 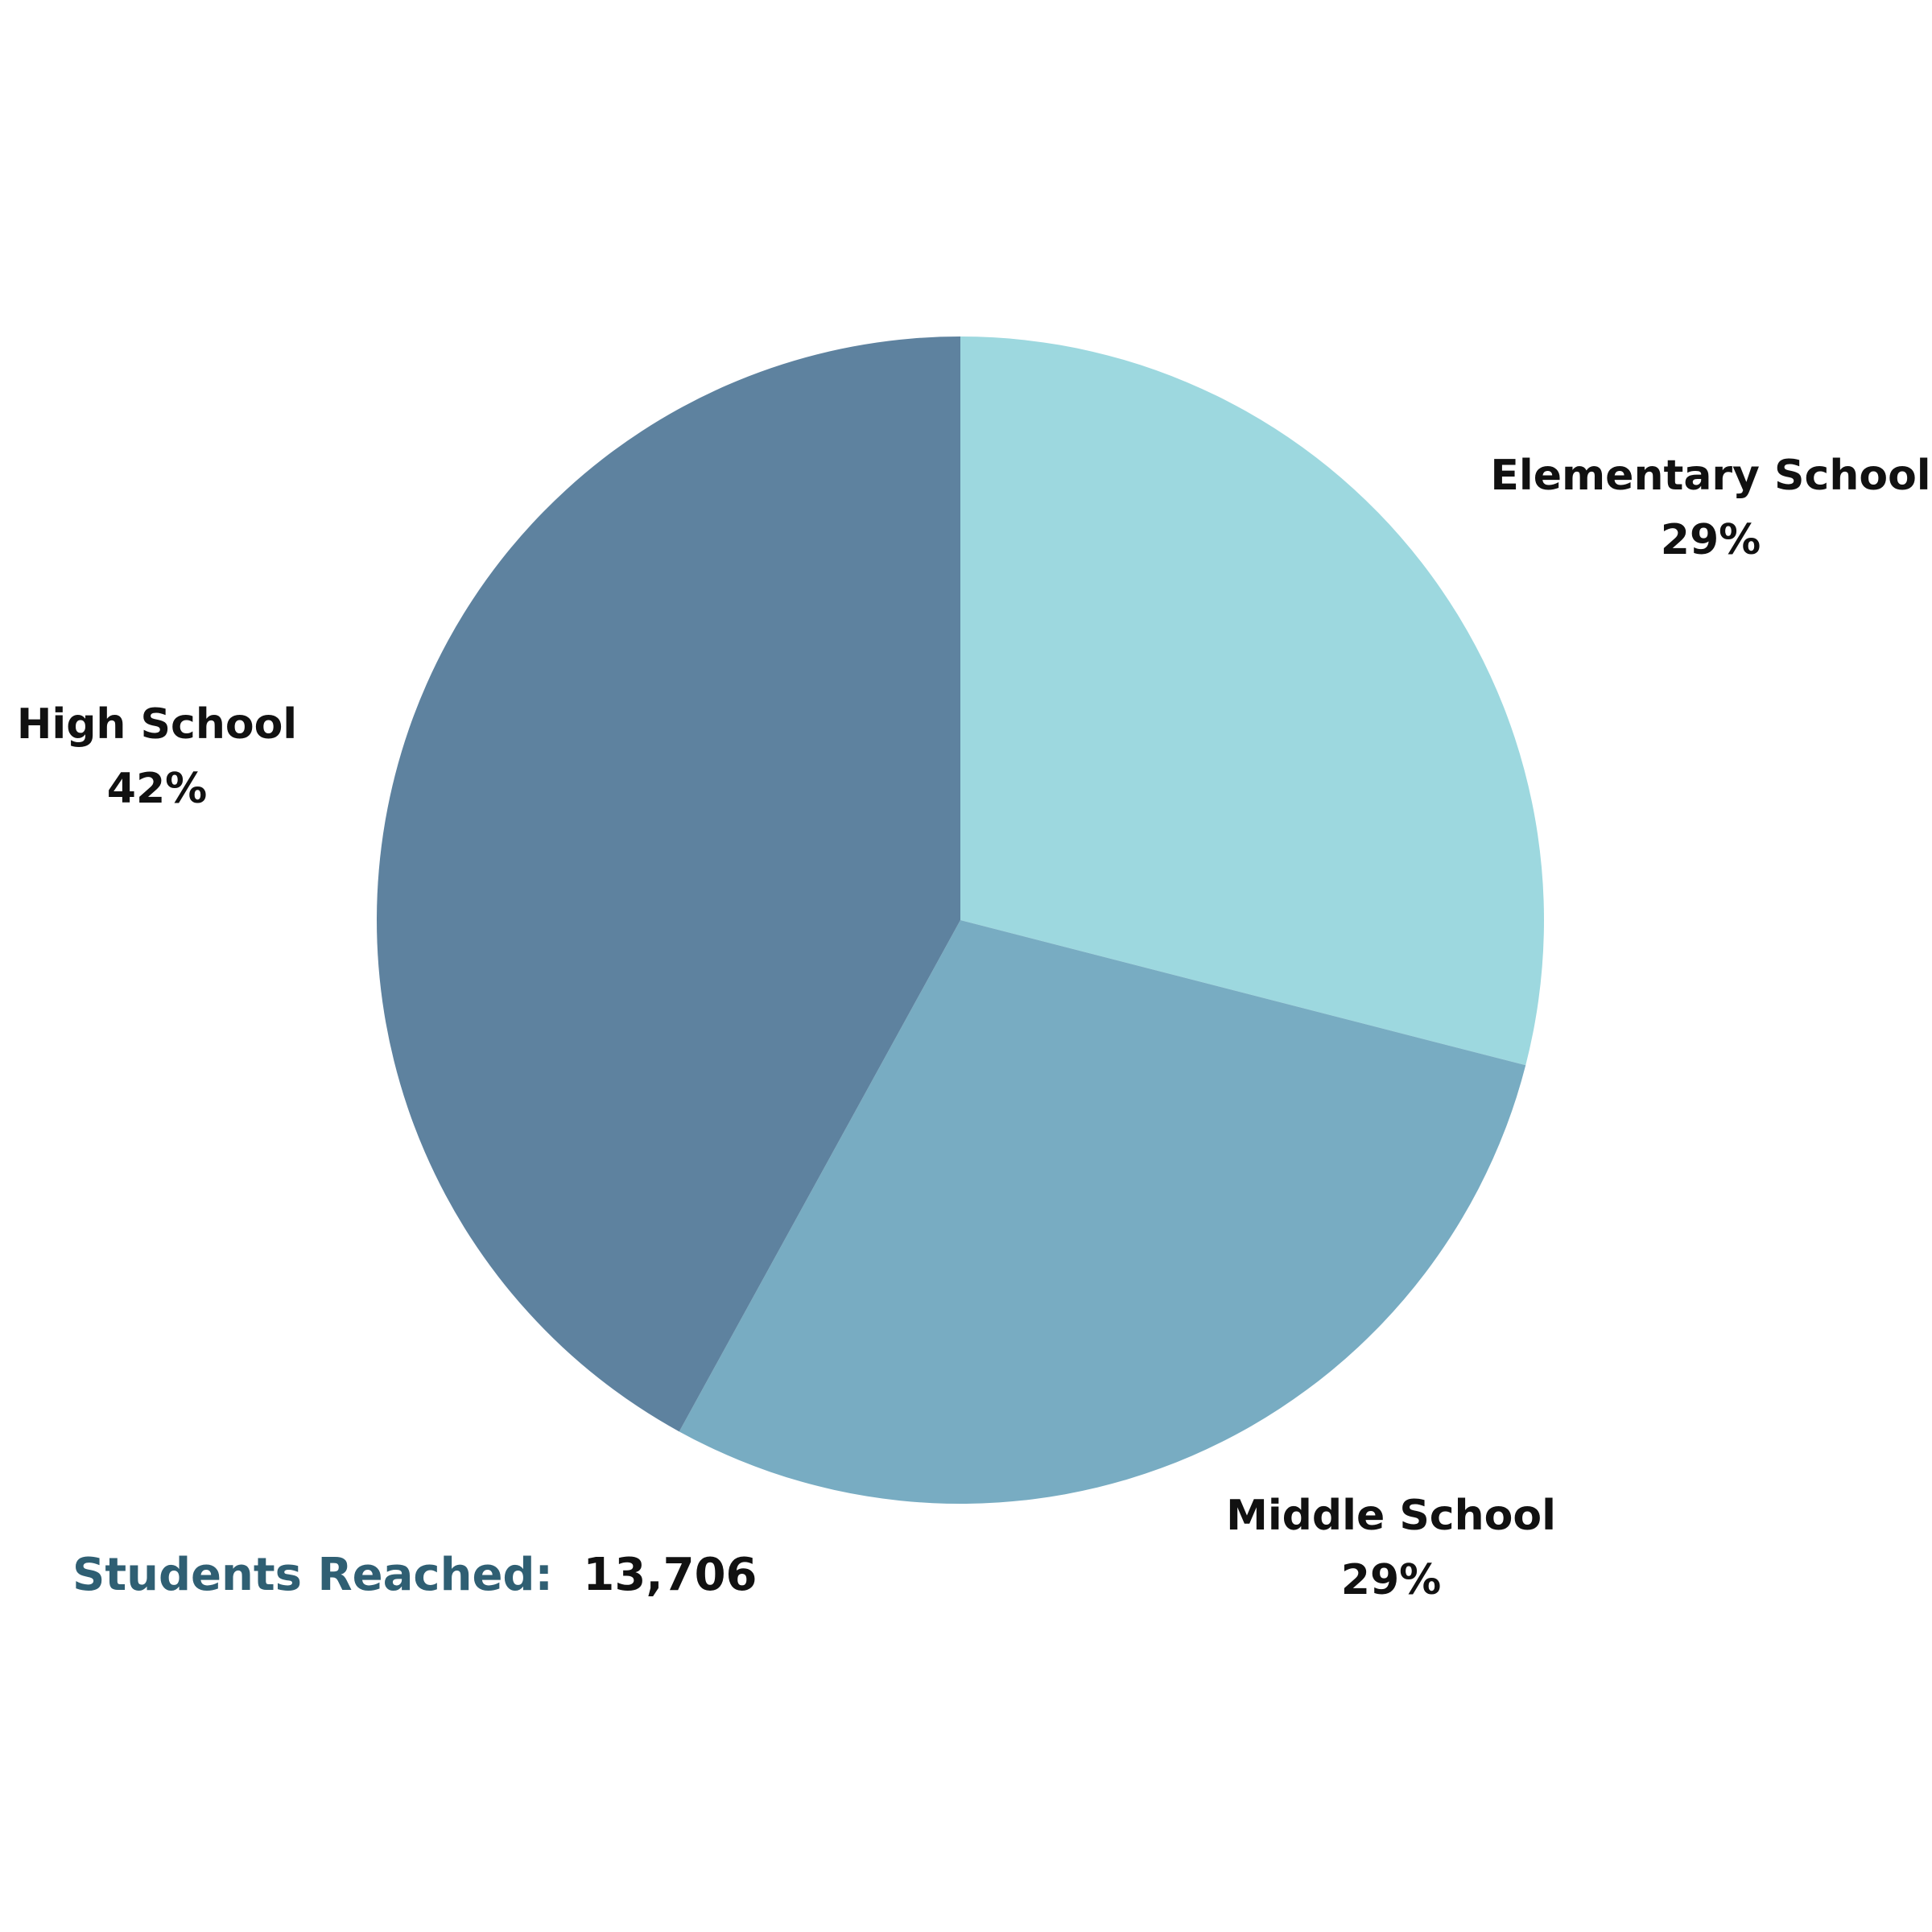 What do you see at coordinates (1710, 476) in the screenshot?
I see `slice-label-elementary-school: Elementary School` at bounding box center [1710, 476].